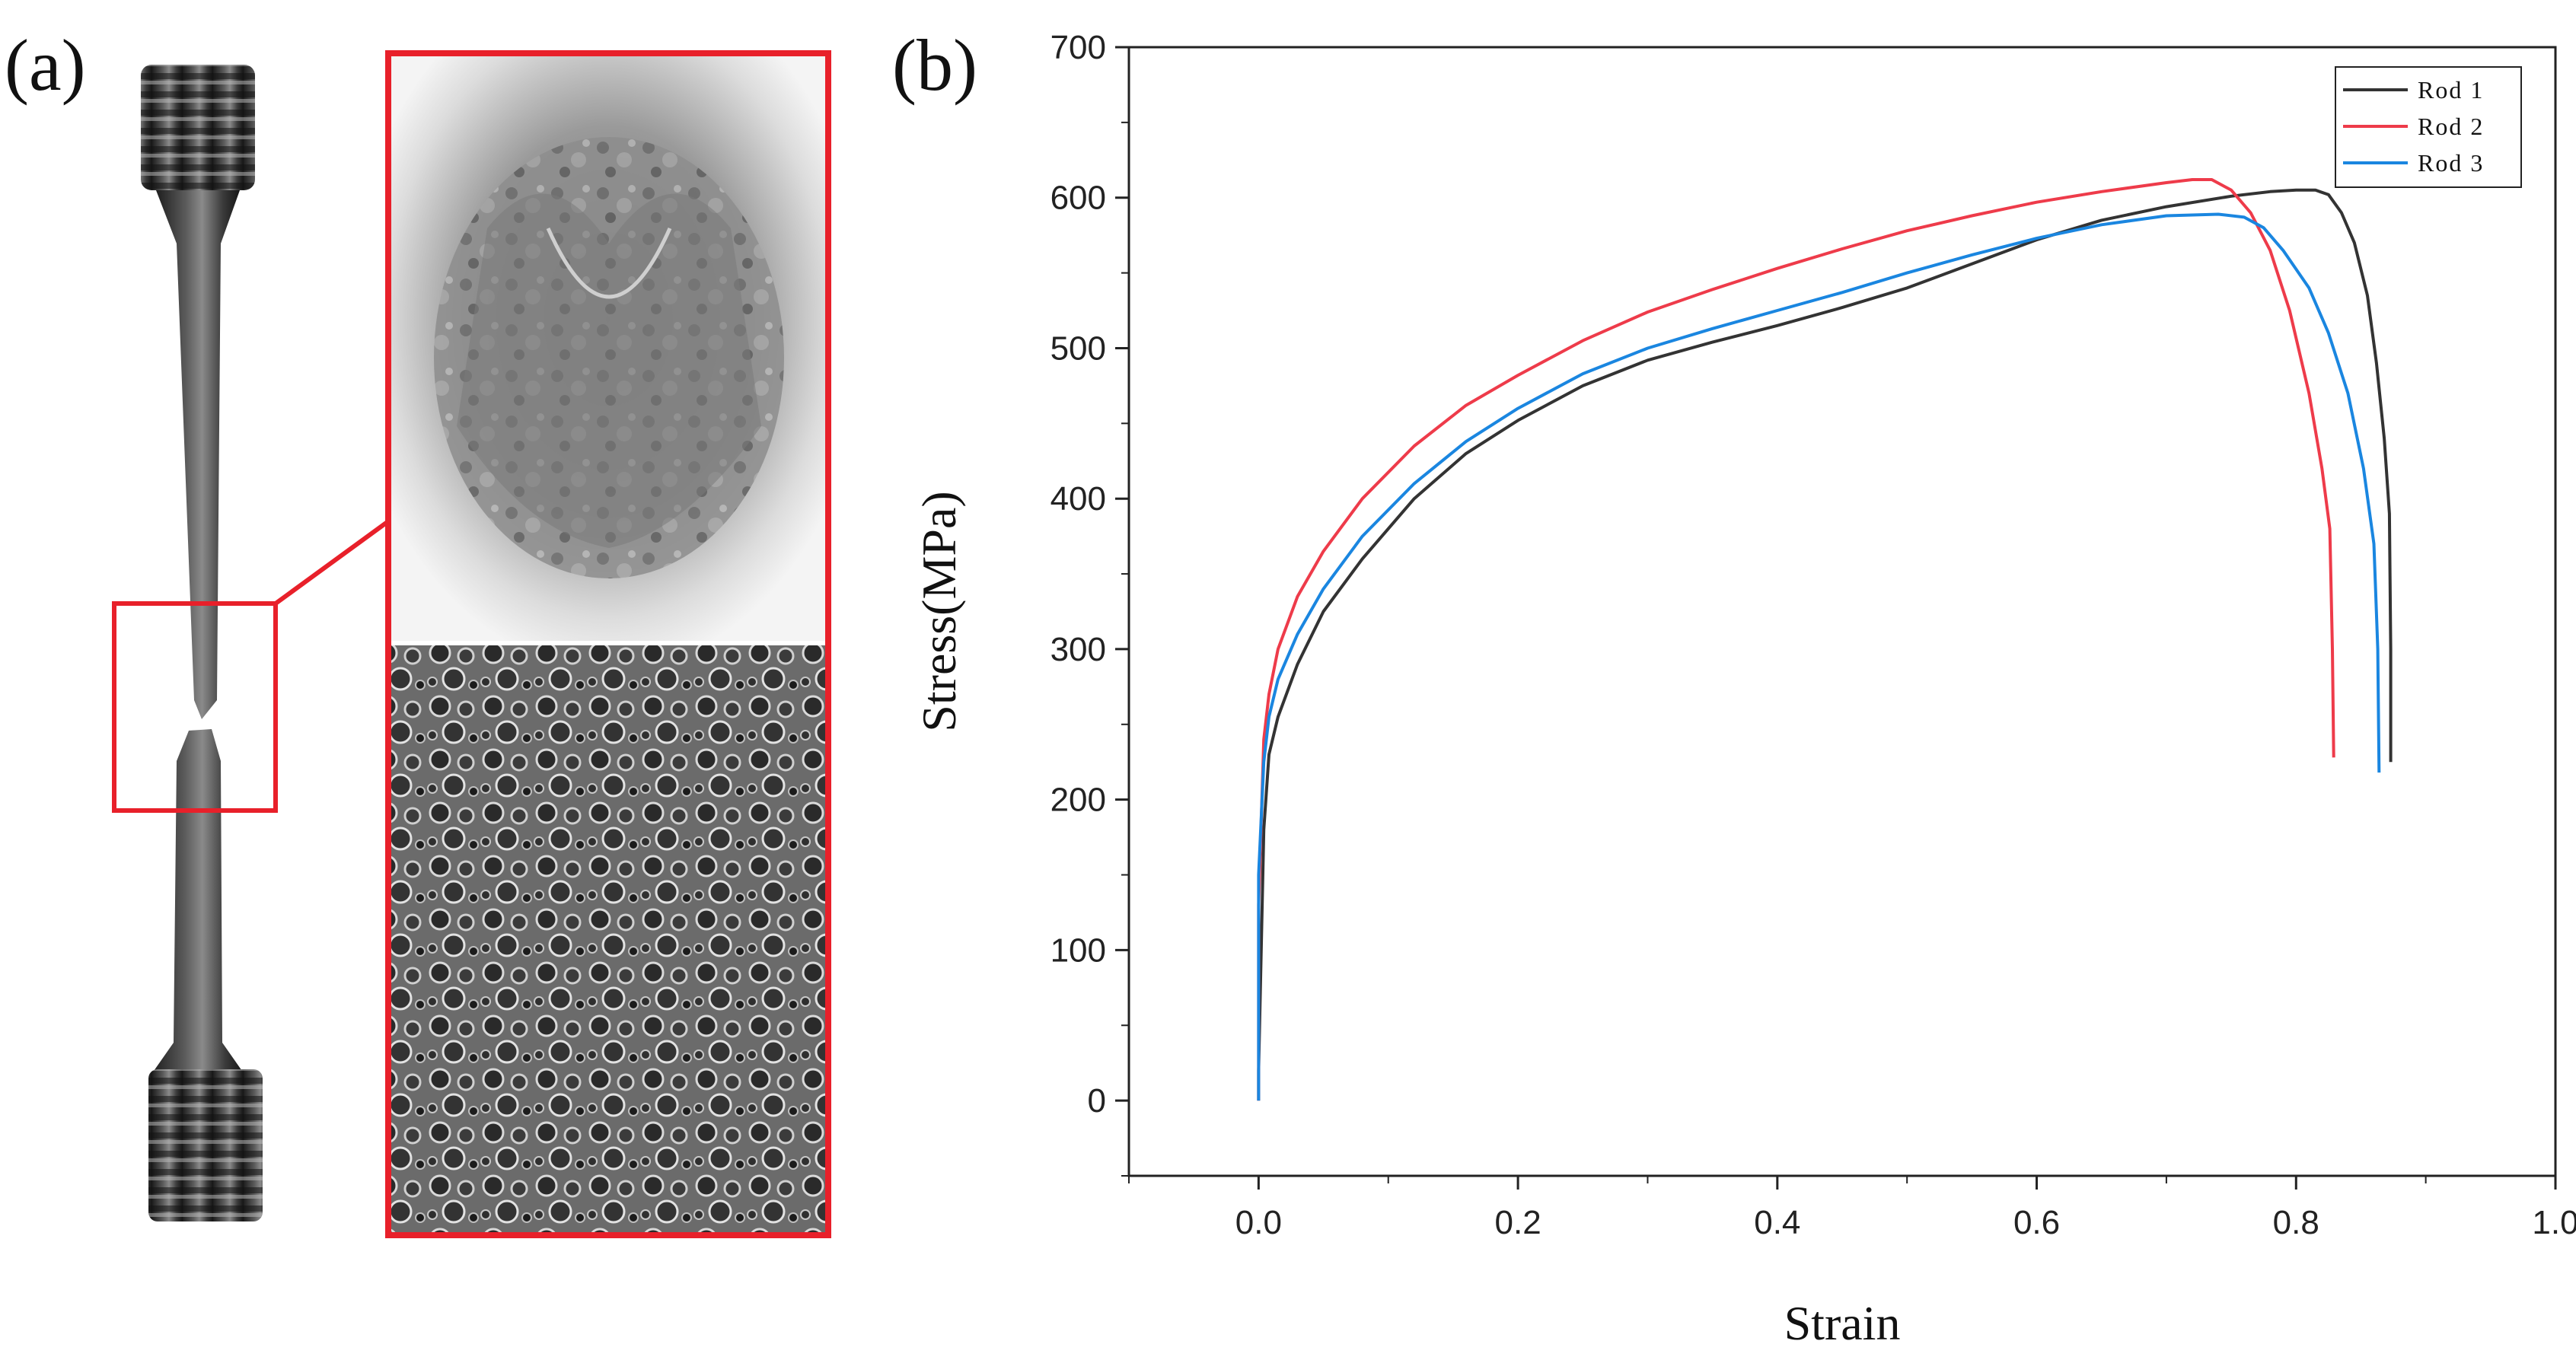 This screenshot has height=1360, width=2576. Describe the element at coordinates (2554, 1222) in the screenshot. I see `x-tick-label: 1.0` at that location.